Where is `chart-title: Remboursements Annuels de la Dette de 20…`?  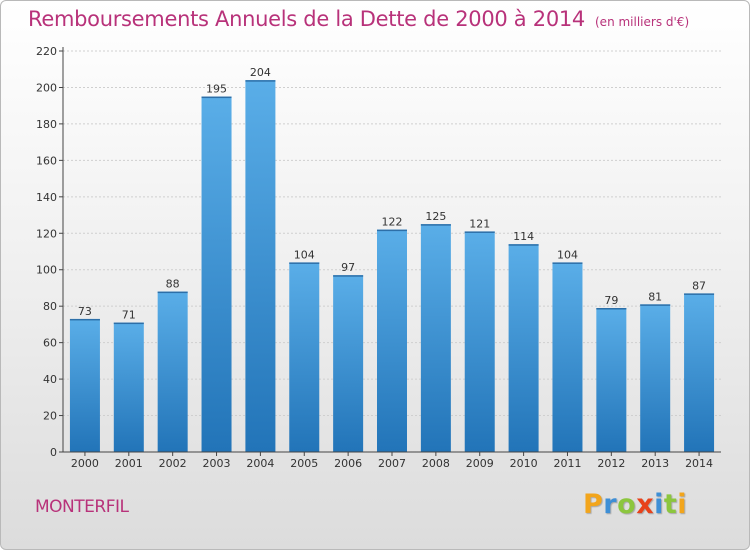 chart-title: Remboursements Annuels de la Dette de 20… is located at coordinates (358, 19).